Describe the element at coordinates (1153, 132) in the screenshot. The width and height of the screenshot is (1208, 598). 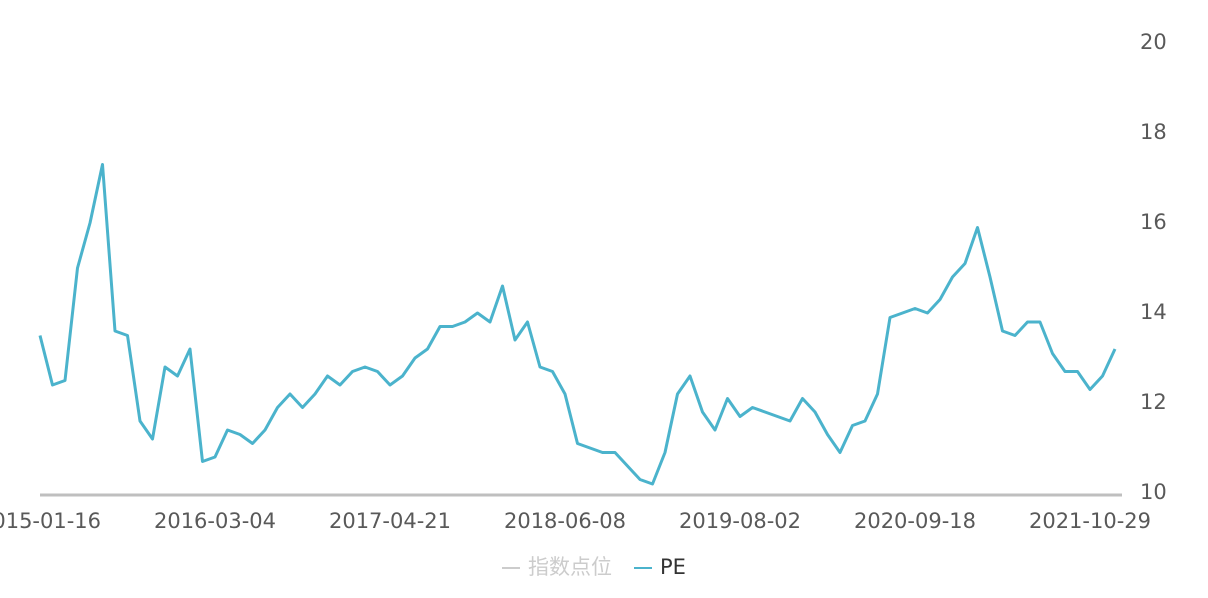
I see `y-tick-label: 18` at that location.